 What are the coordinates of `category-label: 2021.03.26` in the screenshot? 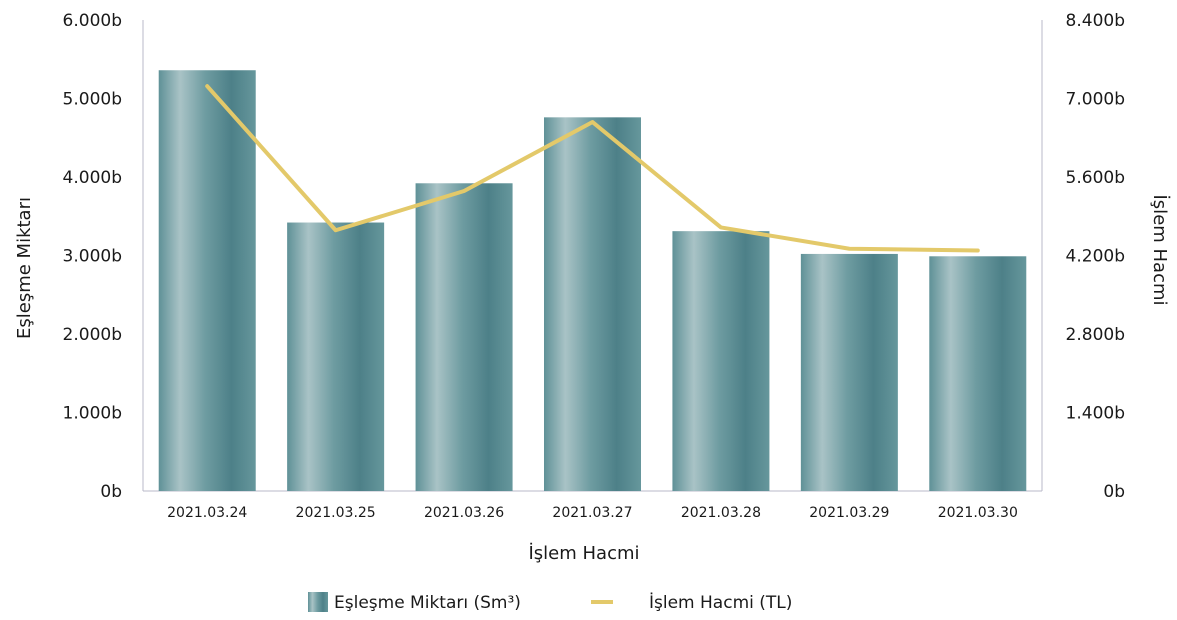 It's located at (464, 513).